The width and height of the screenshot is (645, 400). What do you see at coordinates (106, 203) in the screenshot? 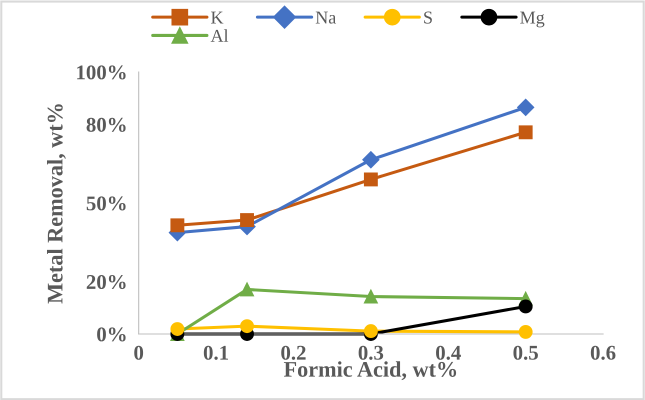
I see `y-tick-label: 50%` at bounding box center [106, 203].